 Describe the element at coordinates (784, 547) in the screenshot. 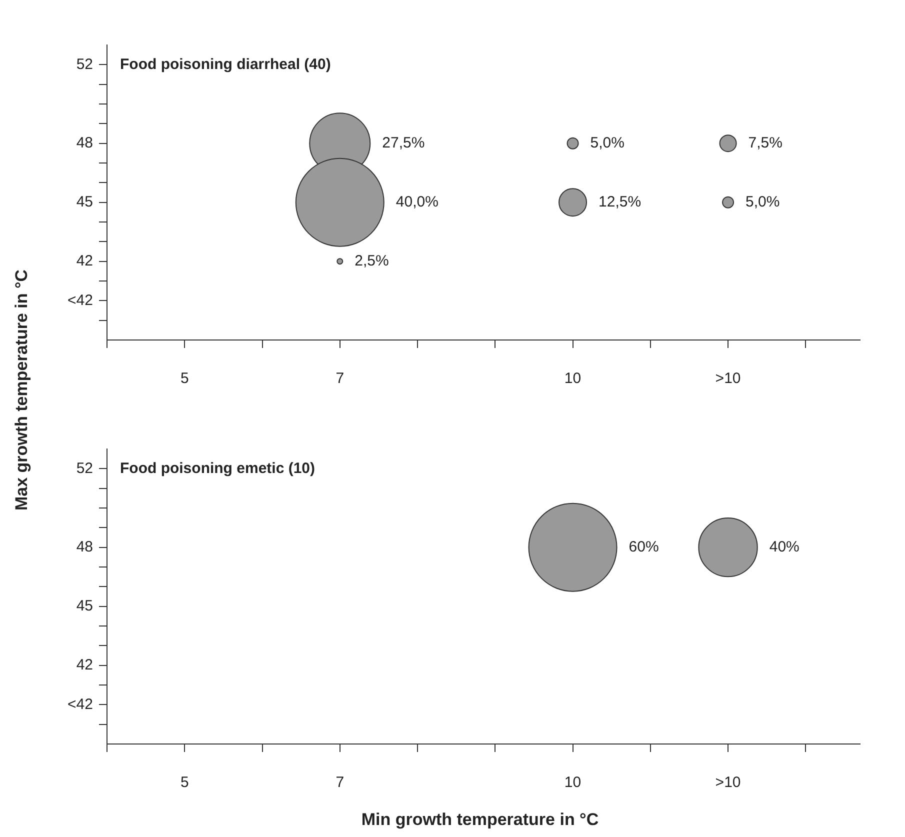

I see `annotation: 40%` at that location.